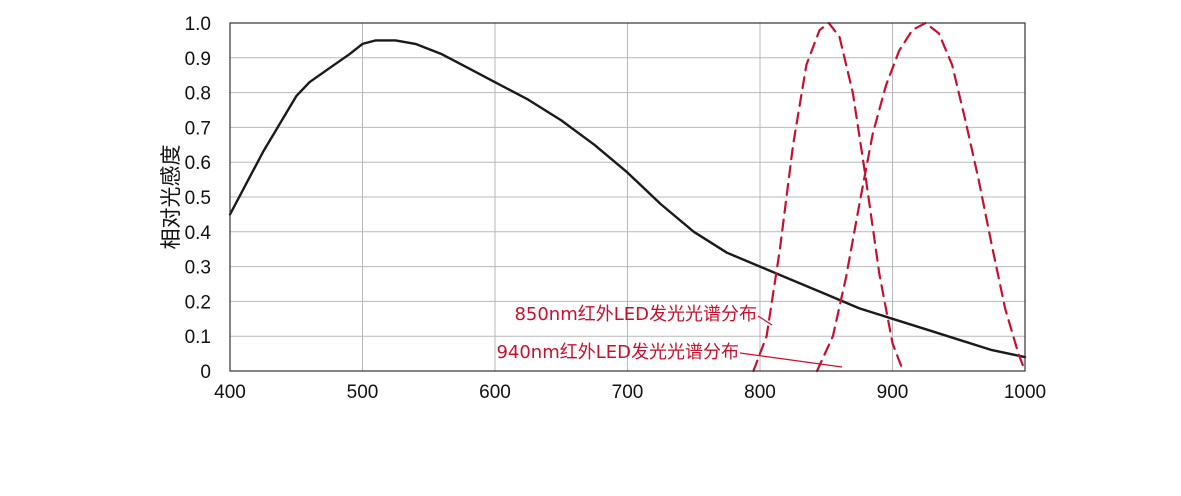  Describe the element at coordinates (198, 268) in the screenshot. I see `y-tick-label: 0.3` at that location.